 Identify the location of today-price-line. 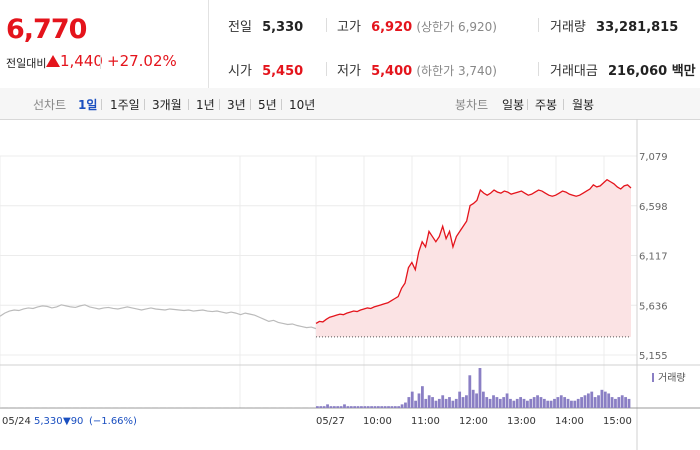
(473, 251).